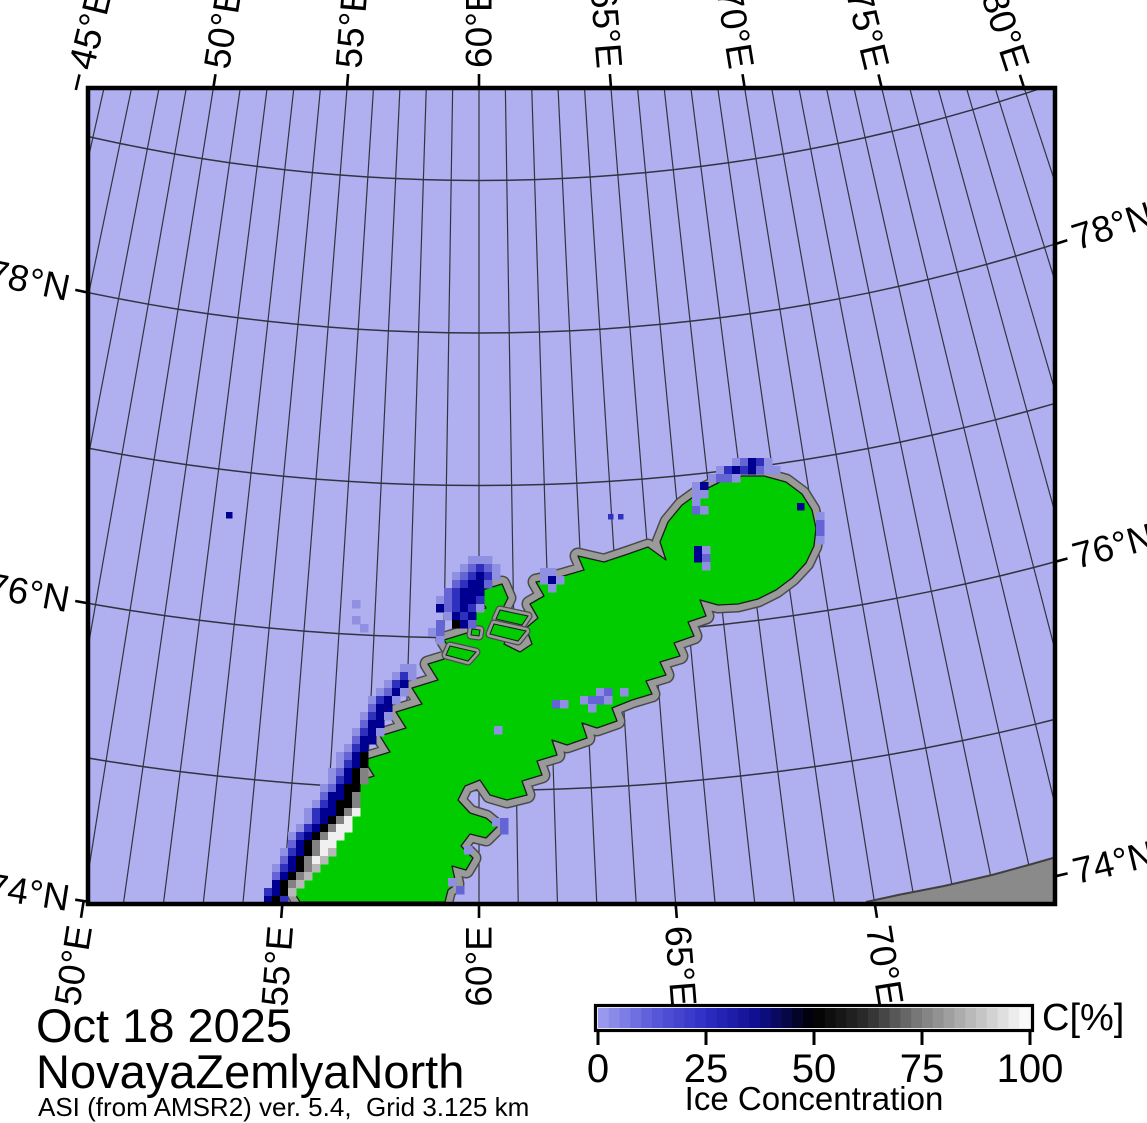 This screenshot has width=1147, height=1123. What do you see at coordinates (250, 1071) in the screenshot?
I see `region-title: NovayaZemlyaNorth` at bounding box center [250, 1071].